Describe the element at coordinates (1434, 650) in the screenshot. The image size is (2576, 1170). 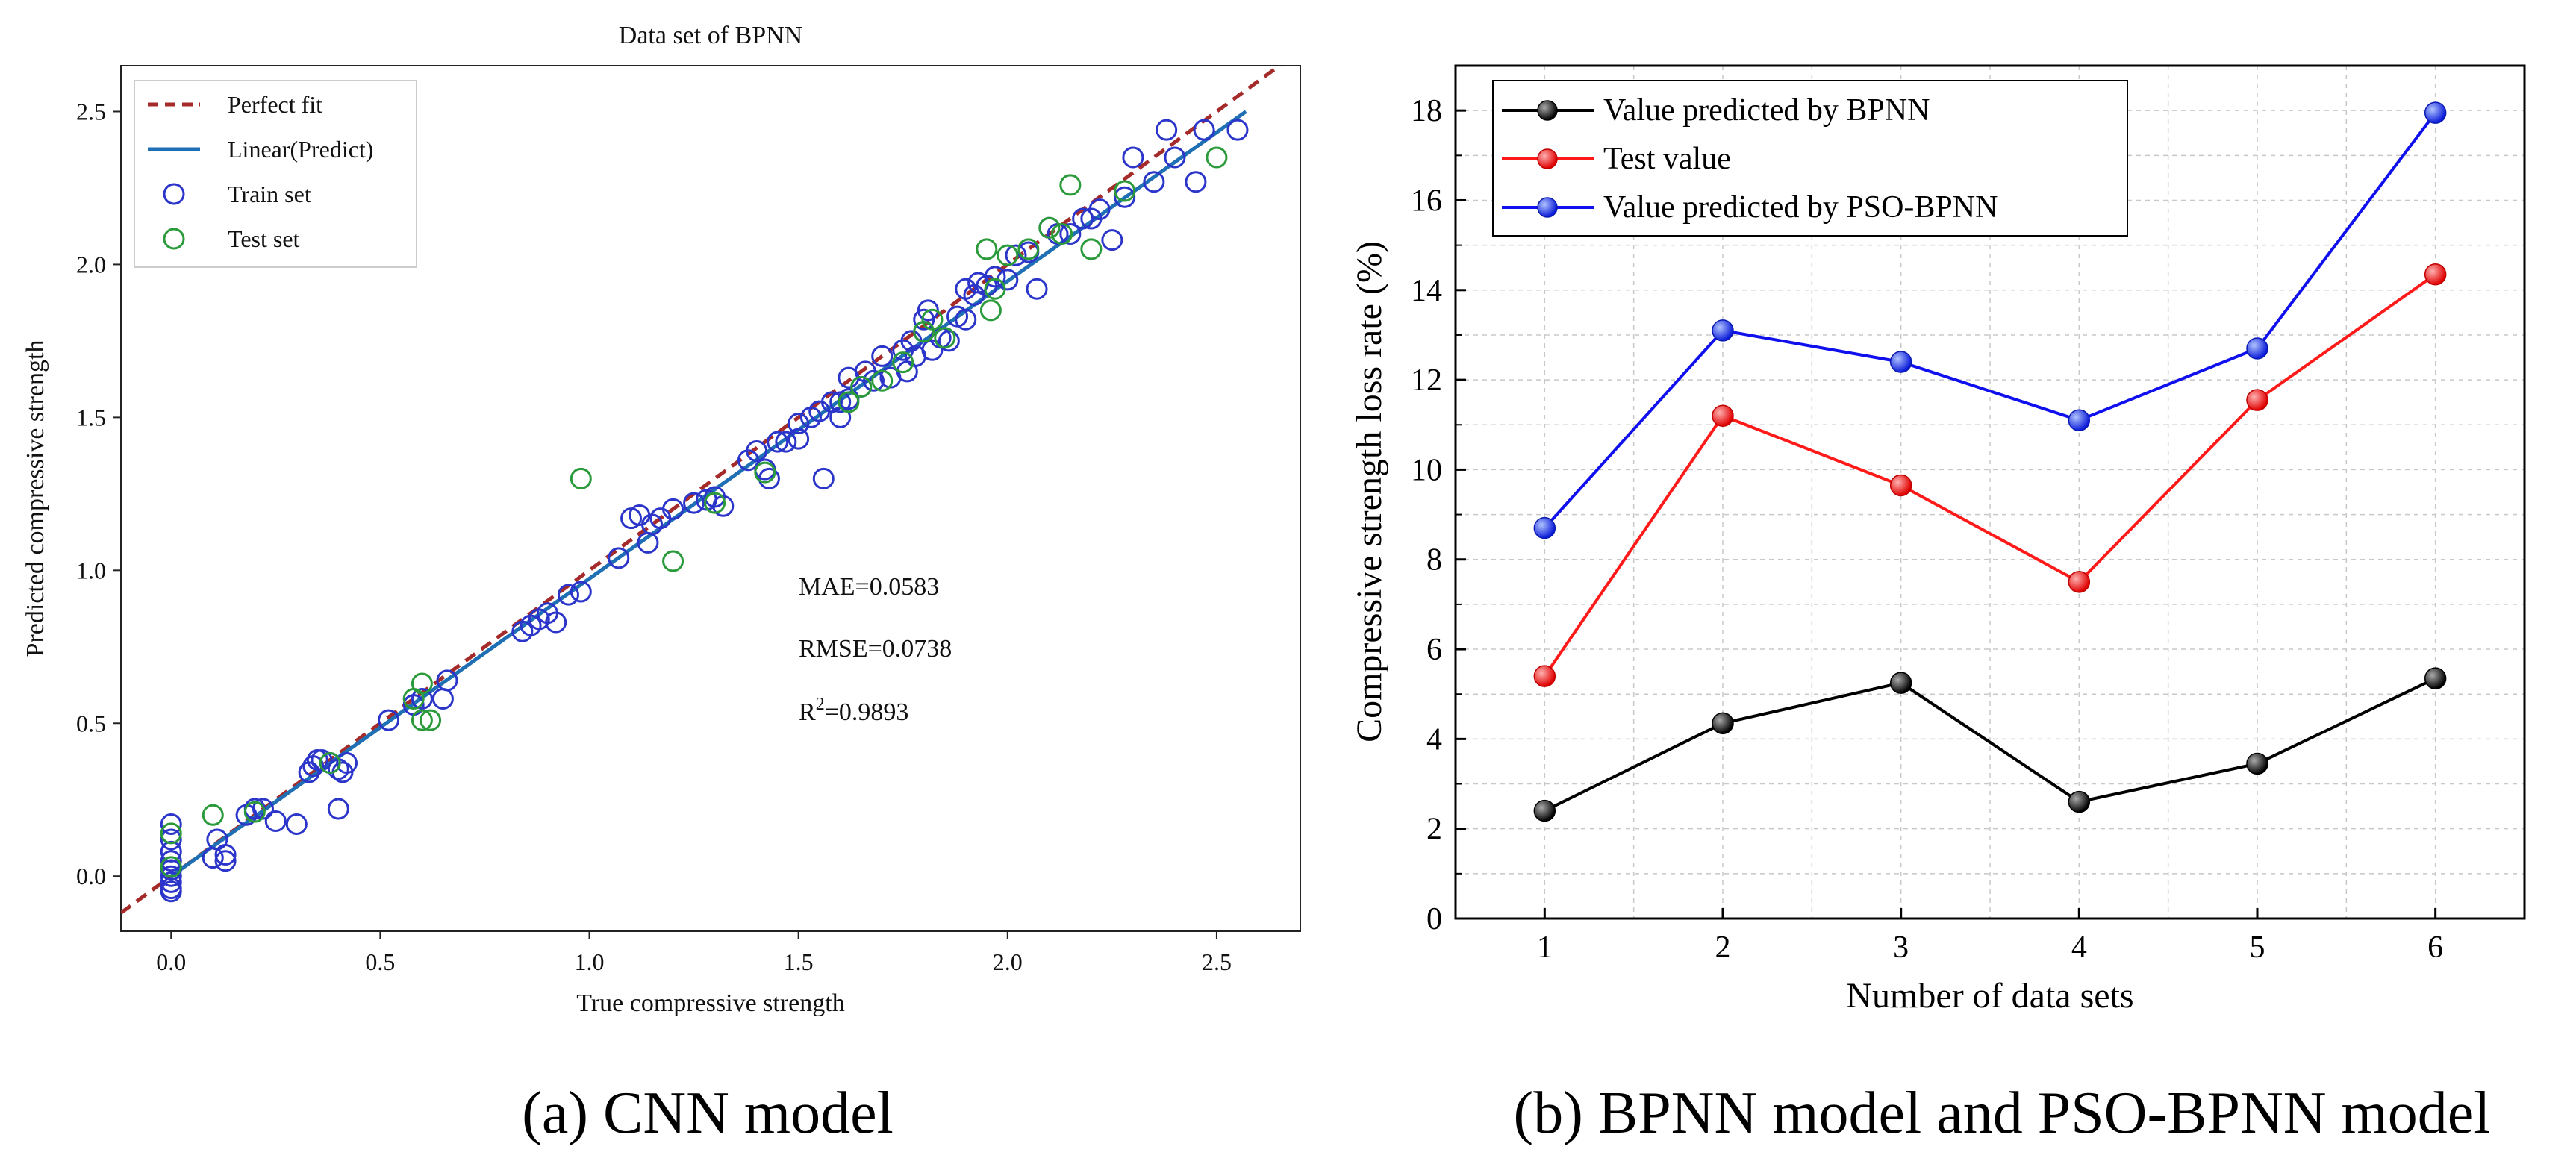
I see `chart-b-ytick-label: 6` at that location.